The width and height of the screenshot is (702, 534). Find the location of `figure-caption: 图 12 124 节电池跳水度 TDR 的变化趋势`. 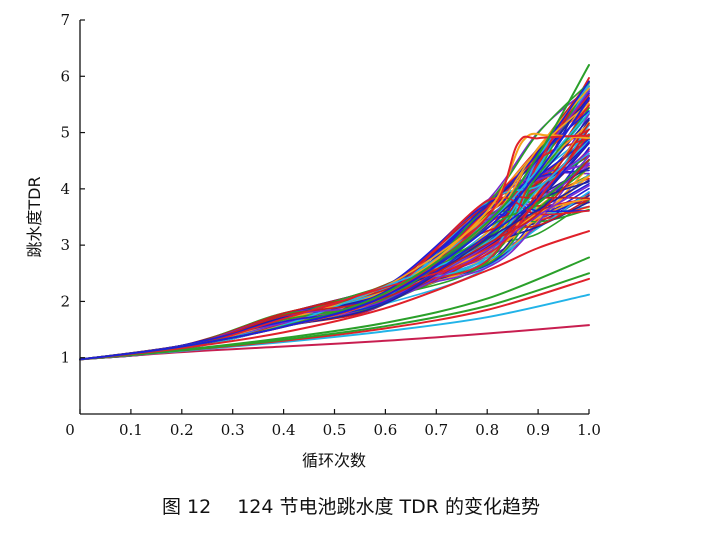

figure-caption: 图 12 124 节电池跳水度 TDR 的变化趋势 is located at coordinates (351, 505).